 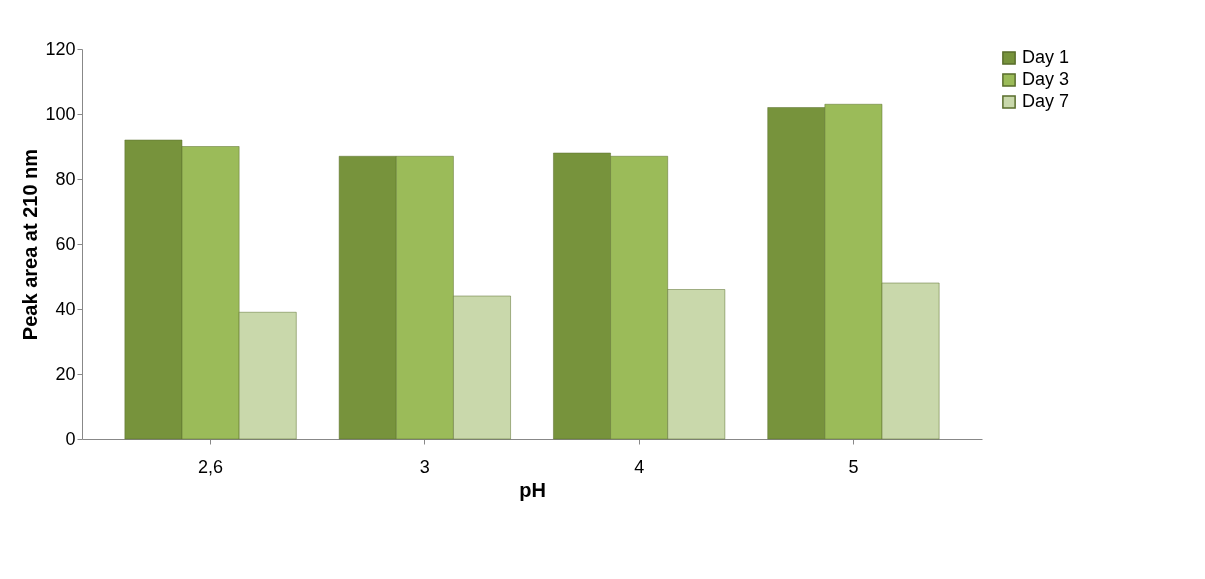 What do you see at coordinates (60, 48) in the screenshot?
I see `y-tick-label: 120` at bounding box center [60, 48].